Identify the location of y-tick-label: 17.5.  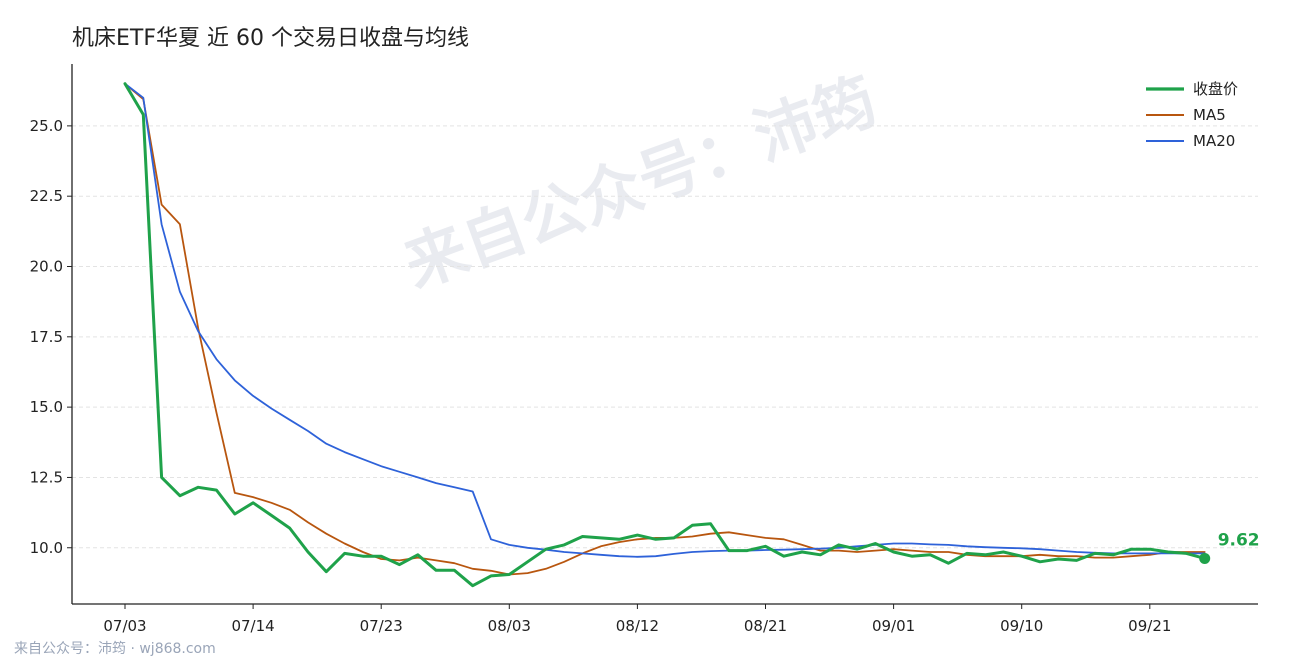
(46, 337).